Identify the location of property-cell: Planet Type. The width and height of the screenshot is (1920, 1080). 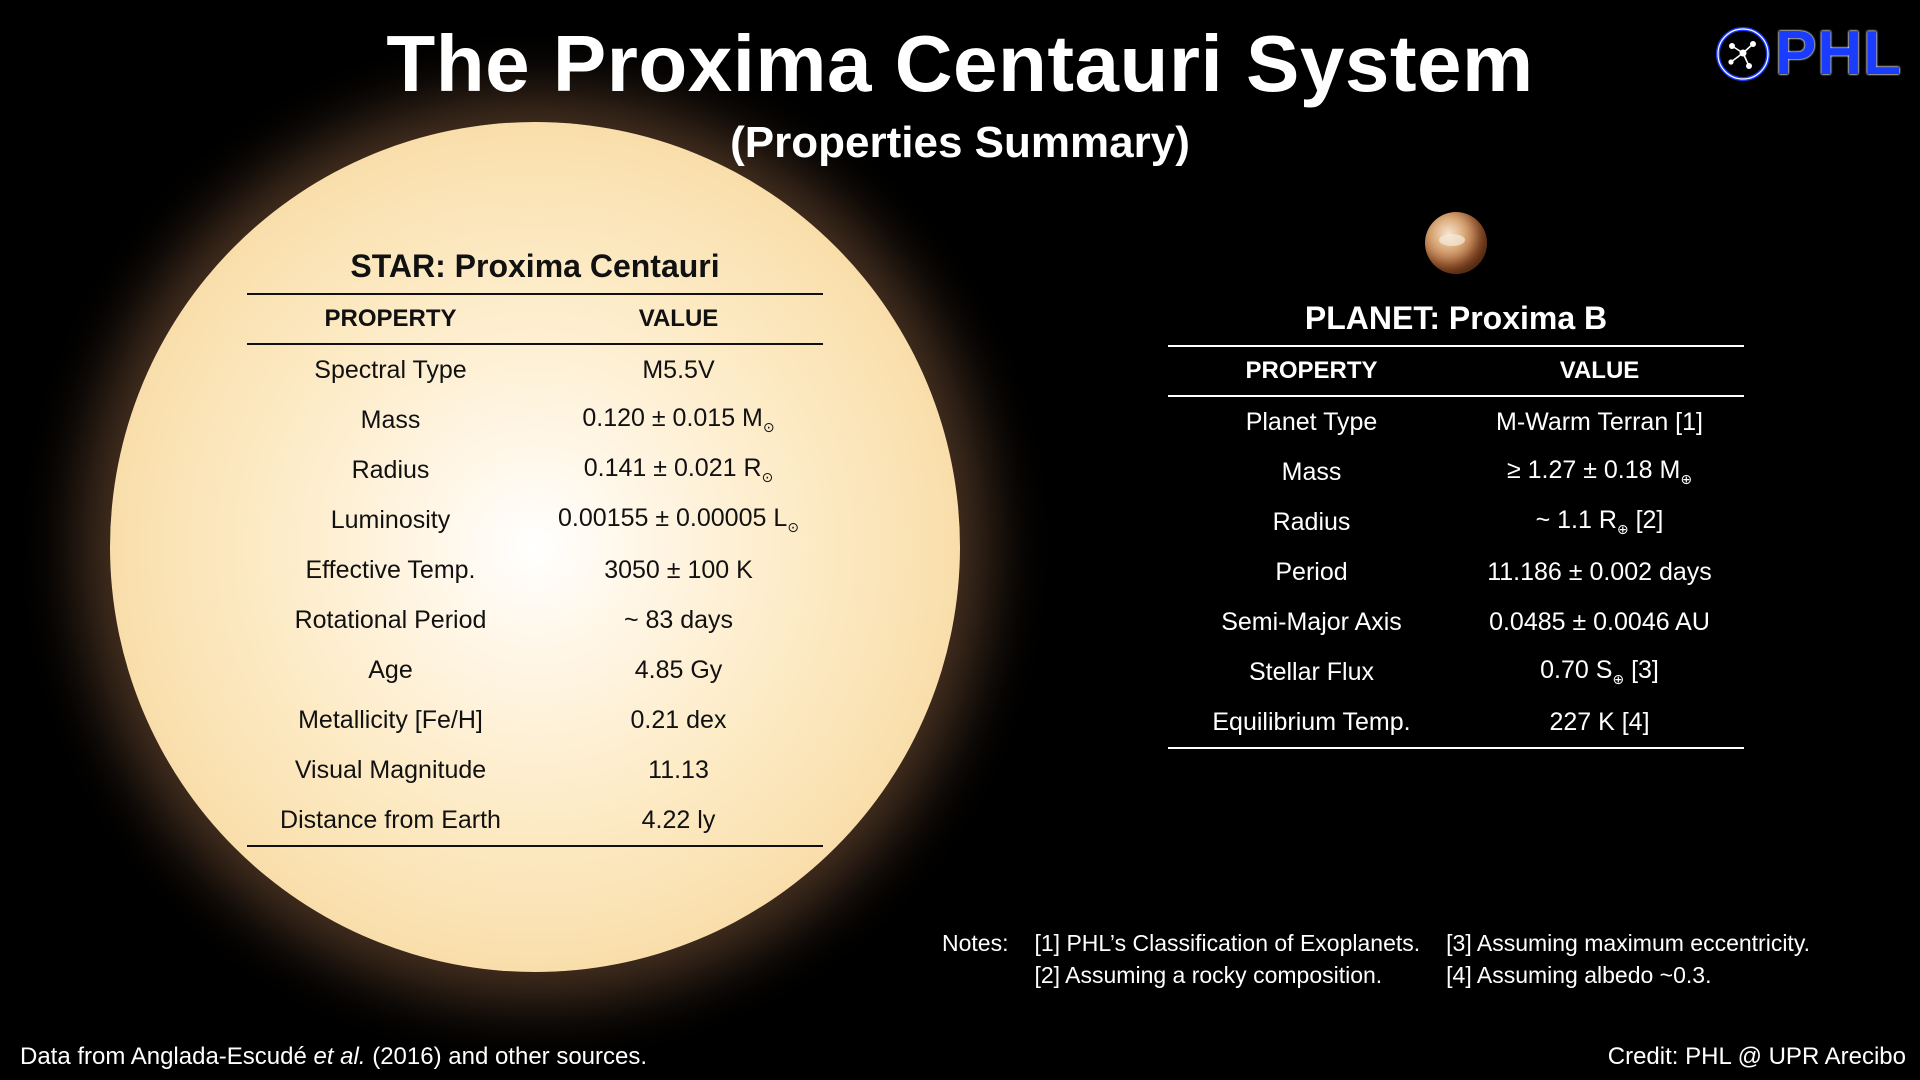
(1311, 421).